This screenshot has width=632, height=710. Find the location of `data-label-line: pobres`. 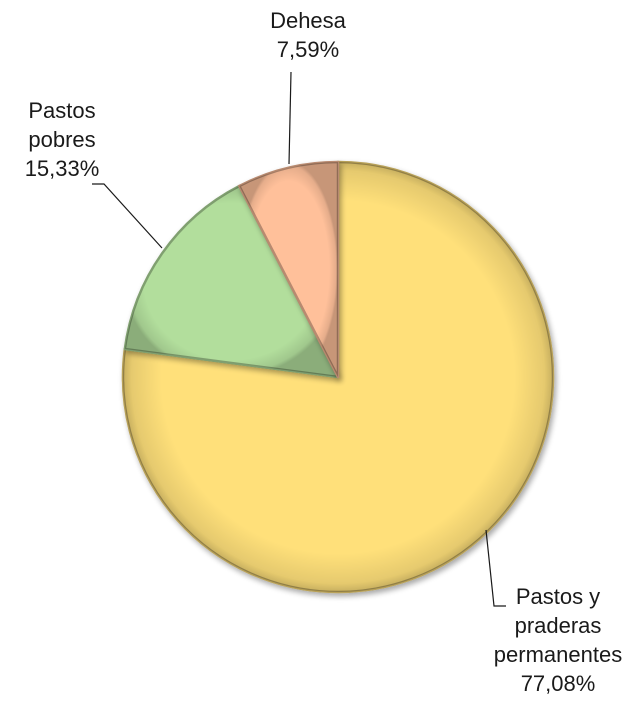

data-label-line: pobres is located at coordinates (61, 139).